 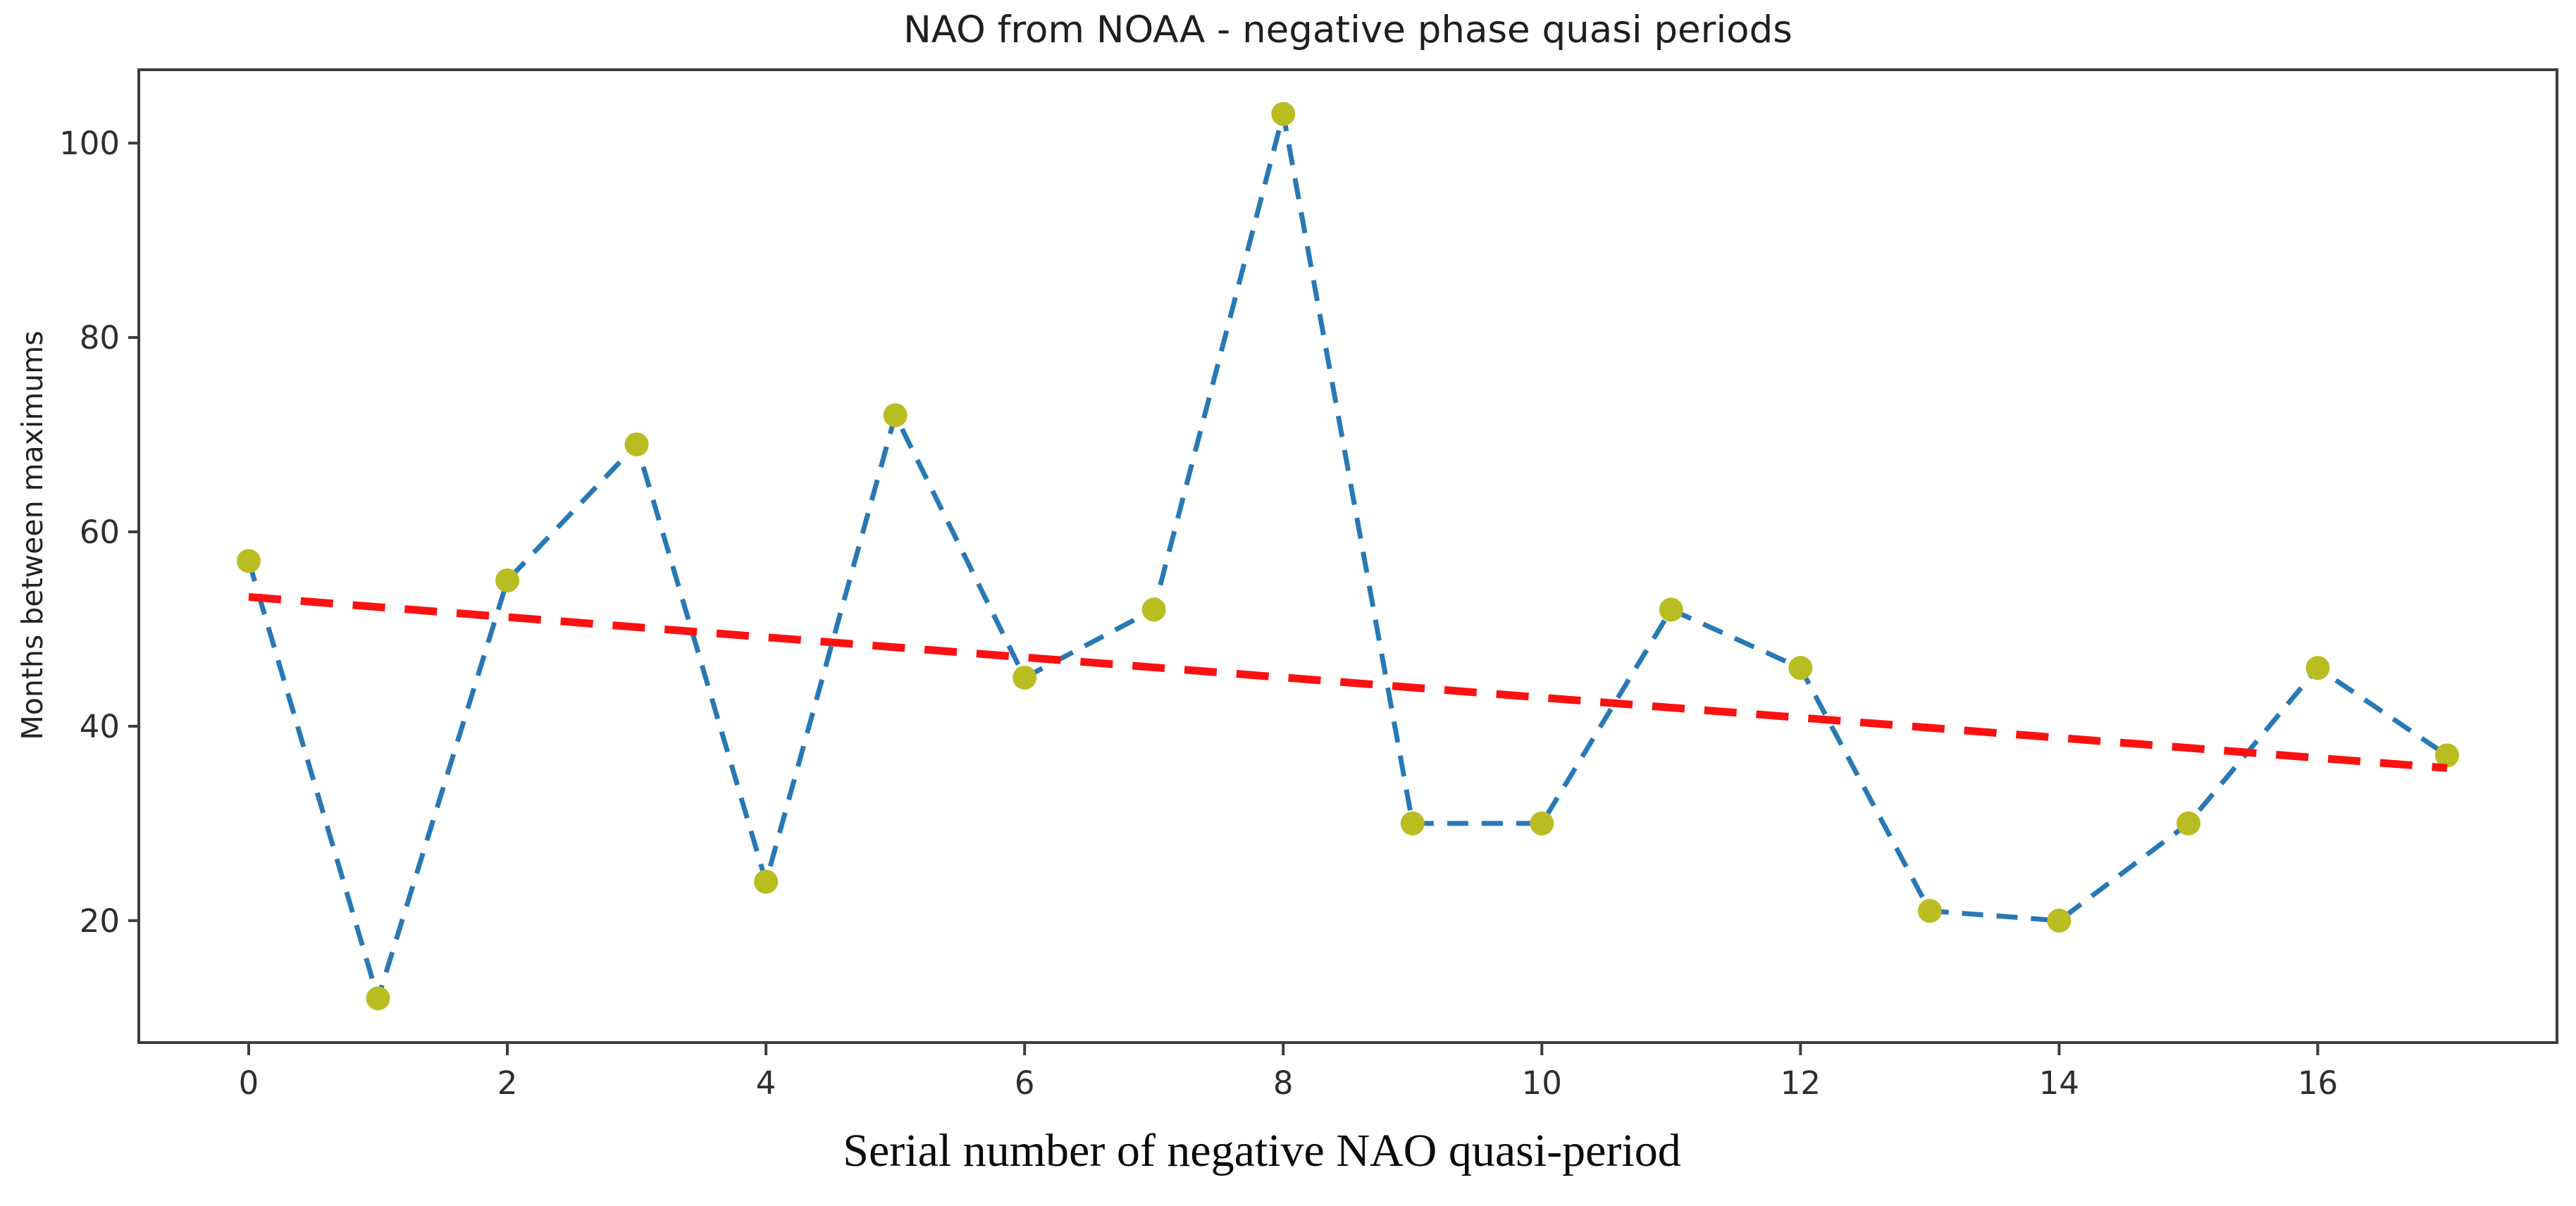 What do you see at coordinates (100, 726) in the screenshot?
I see `y-tick-label: 40` at bounding box center [100, 726].